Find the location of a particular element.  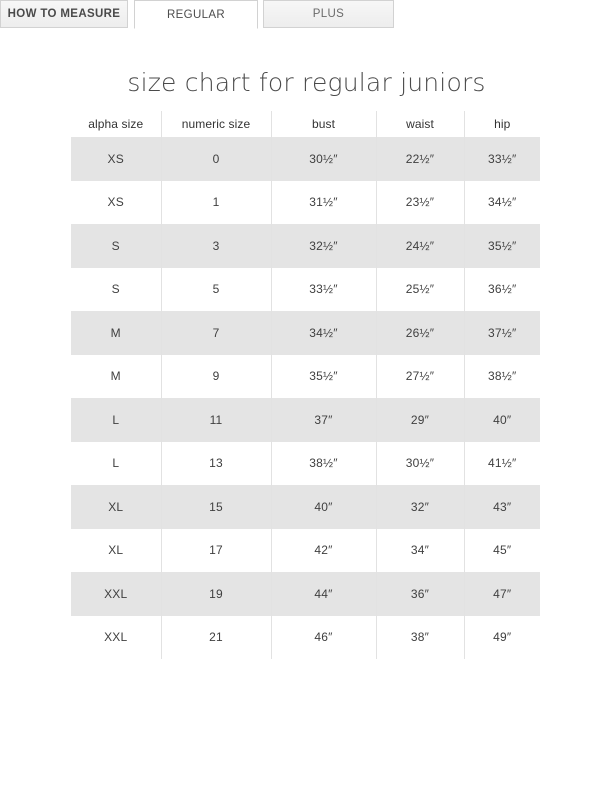

cell-bust: 34½″ is located at coordinates (324, 333).